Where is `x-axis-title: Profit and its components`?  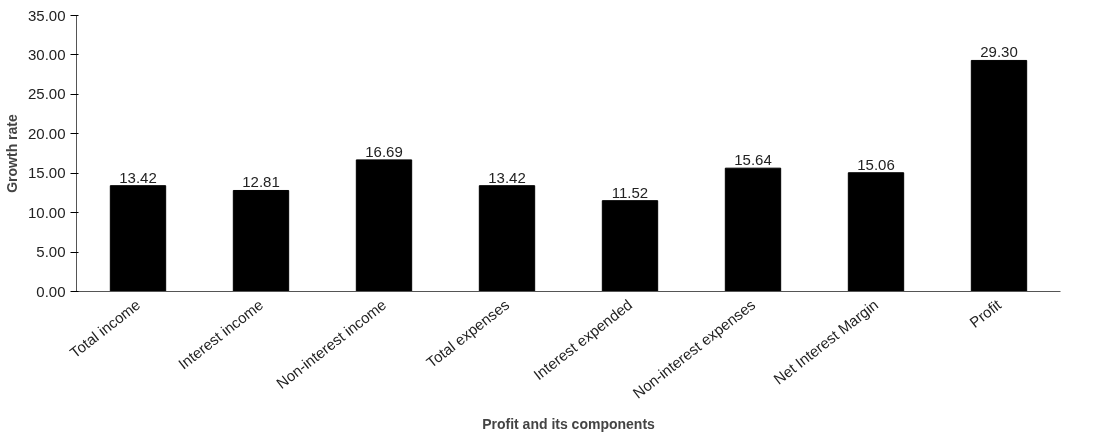 x-axis-title: Profit and its components is located at coordinates (569, 424).